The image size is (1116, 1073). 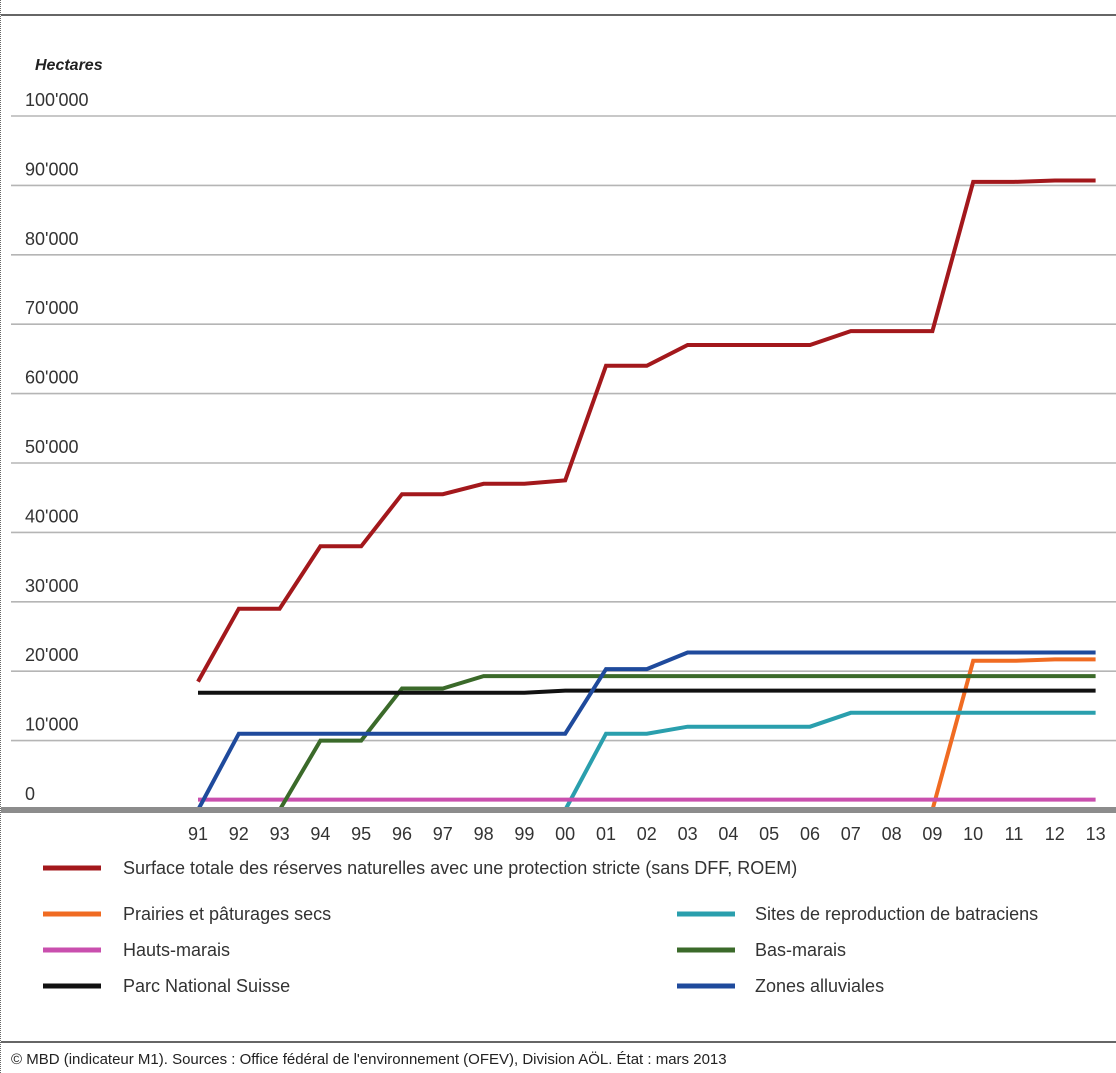 I want to click on y-tick-label: 30'000, so click(x=52, y=586).